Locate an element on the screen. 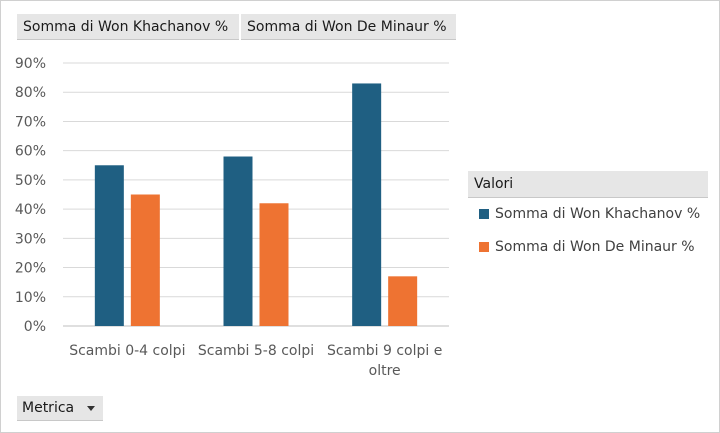 The image size is (720, 433). legend-swatch-deminaur is located at coordinates (484, 247).